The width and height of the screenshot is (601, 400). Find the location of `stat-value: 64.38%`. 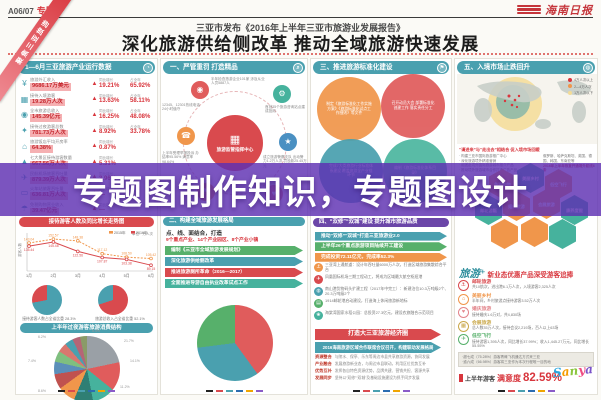

stat-value: 64.38% is located at coordinates (41, 149).